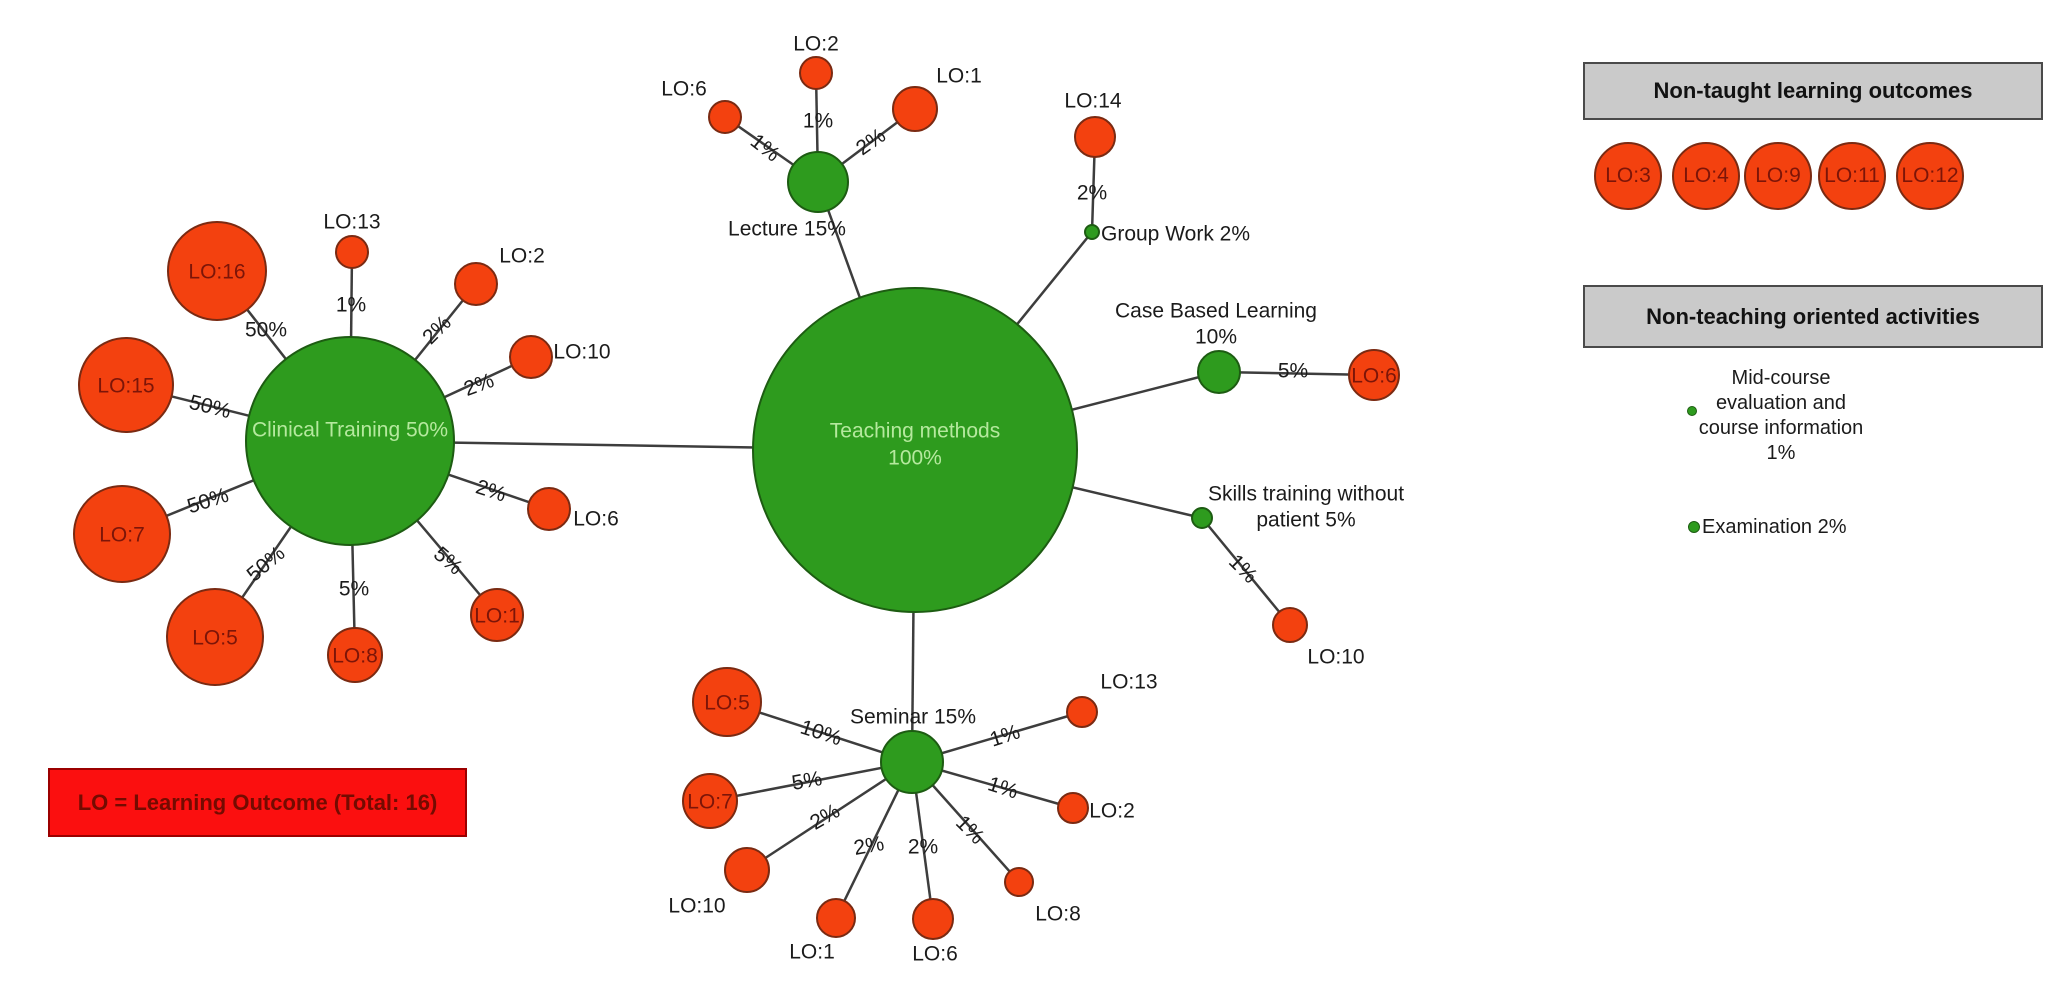  What do you see at coordinates (1128, 682) in the screenshot?
I see `node-m13-label: LO:13` at bounding box center [1128, 682].